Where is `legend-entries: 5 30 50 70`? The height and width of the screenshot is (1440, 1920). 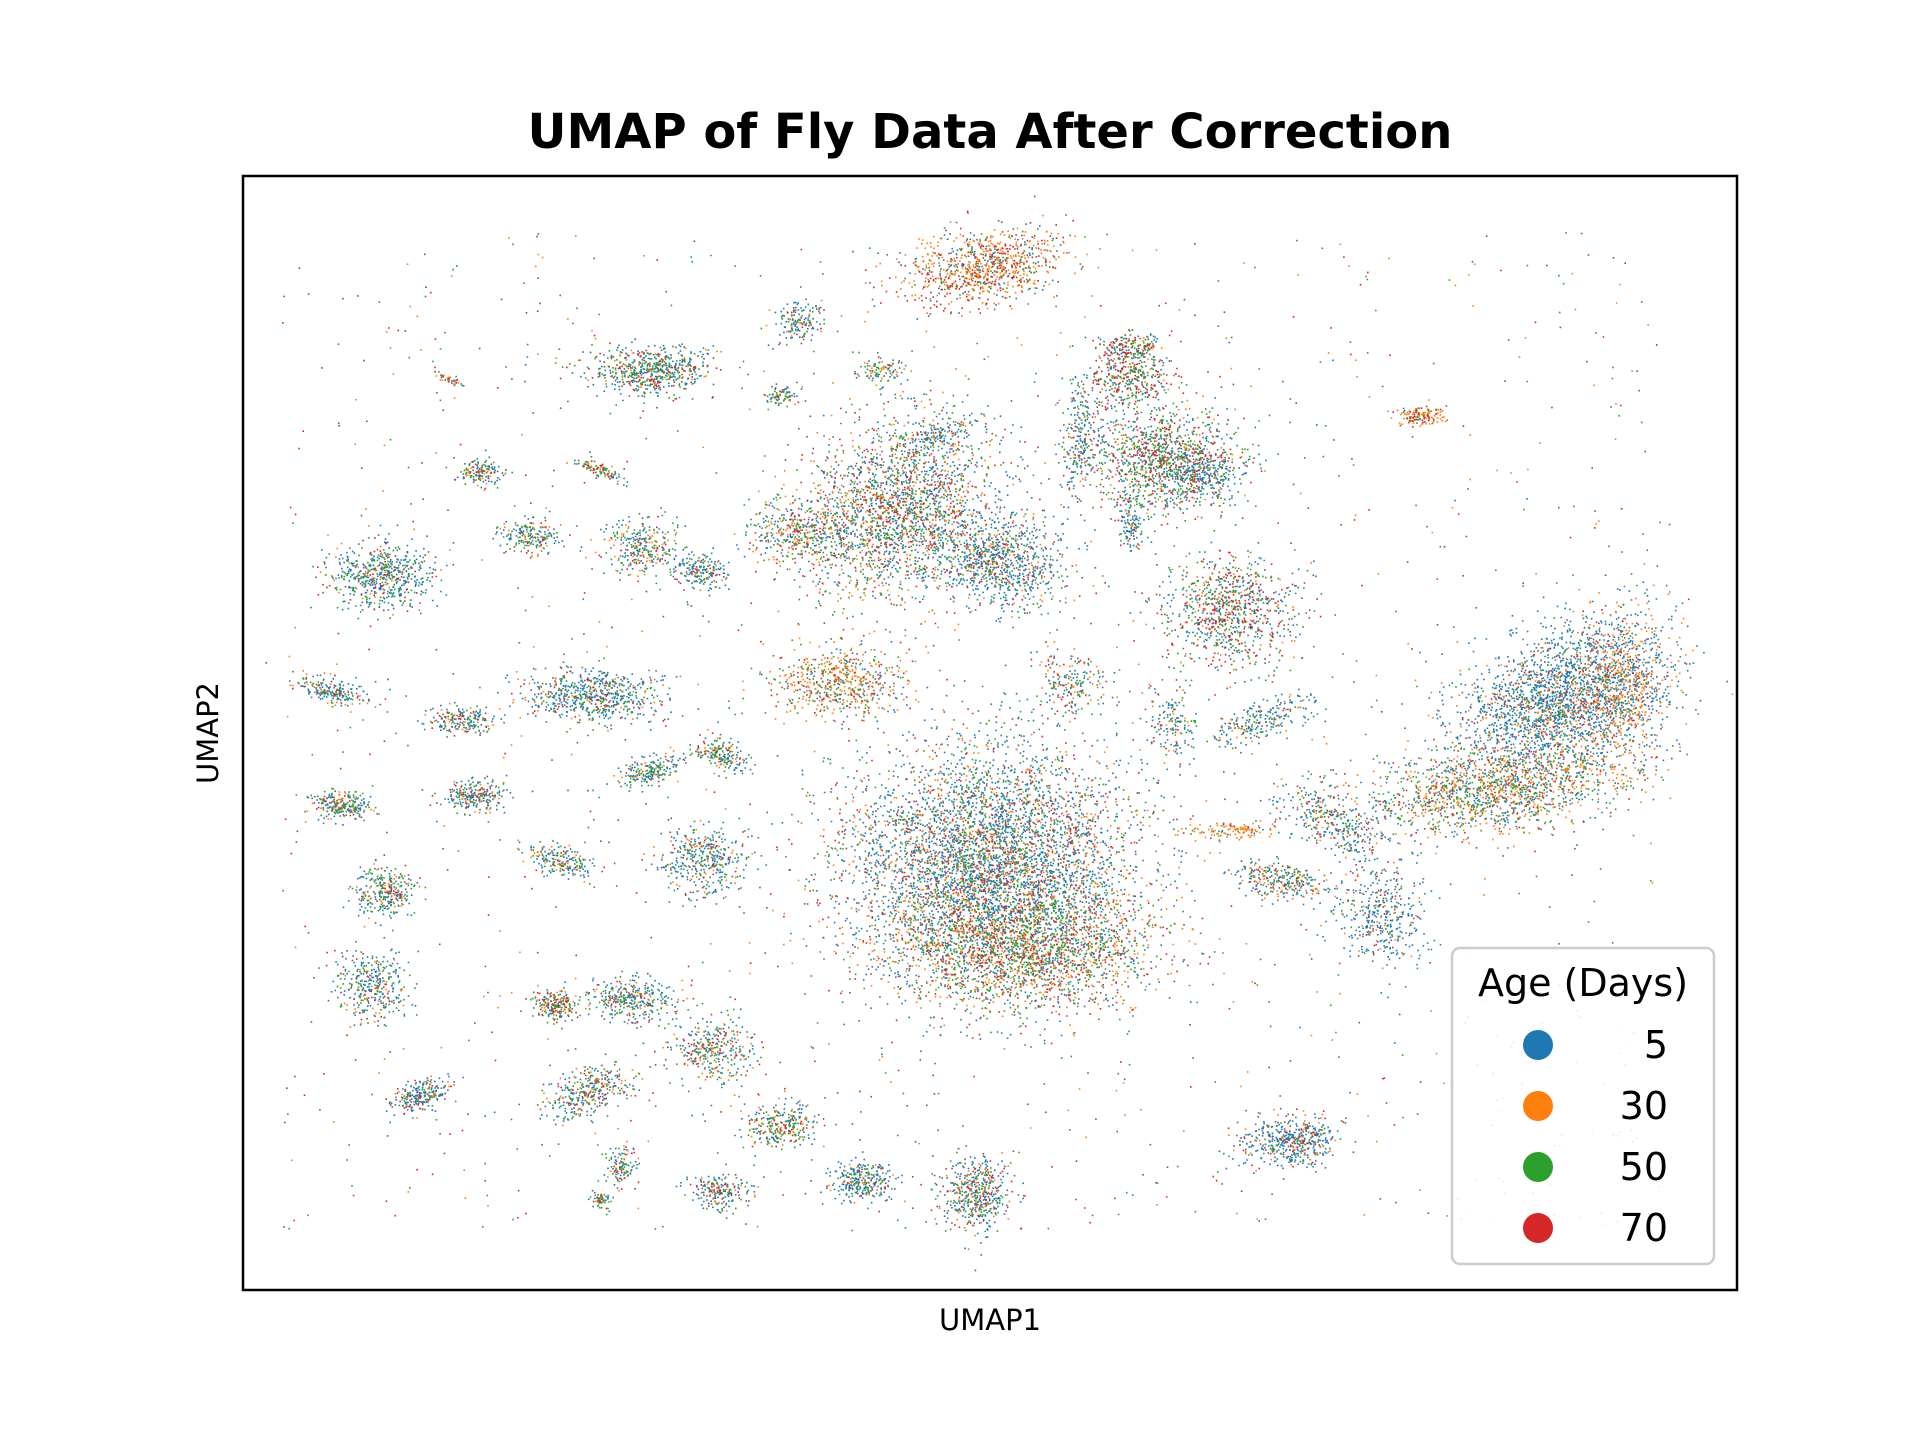
legend-entries: 5 30 50 70 is located at coordinates (1595, 1136).